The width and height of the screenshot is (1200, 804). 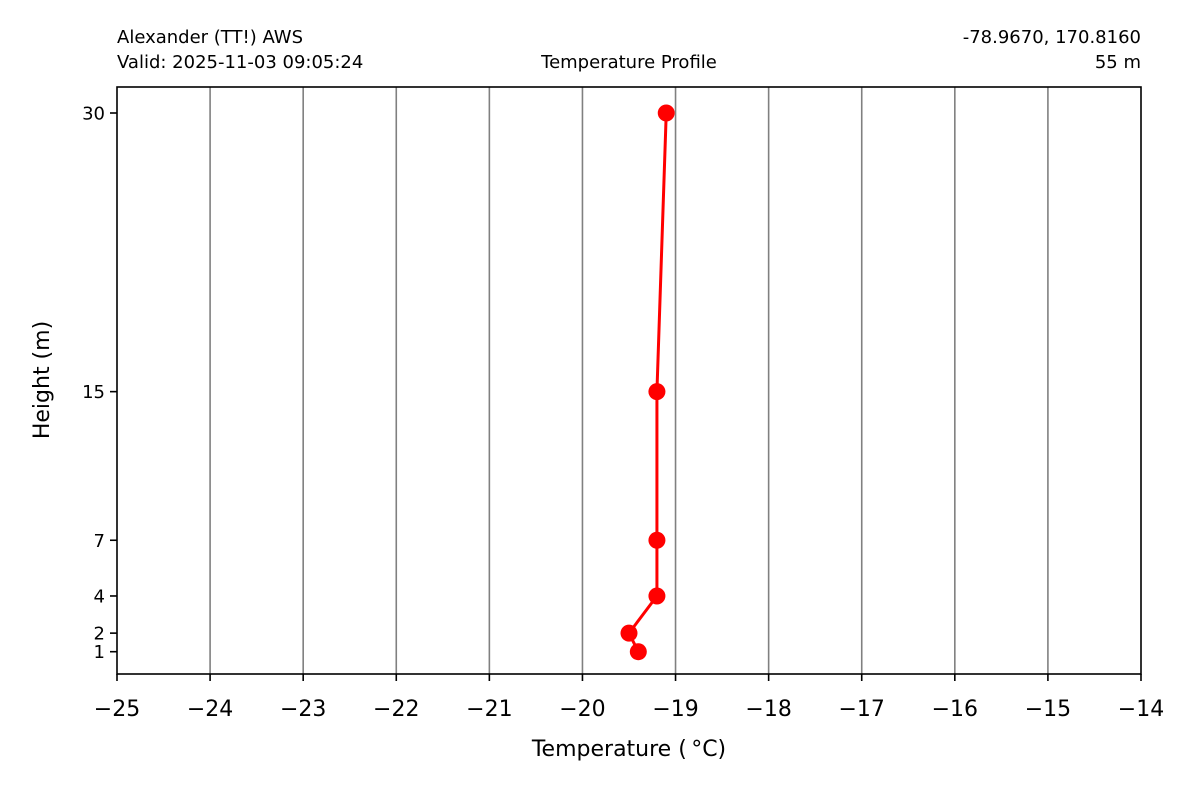 What do you see at coordinates (303, 709) in the screenshot?
I see `x-tick-label: −23` at bounding box center [303, 709].